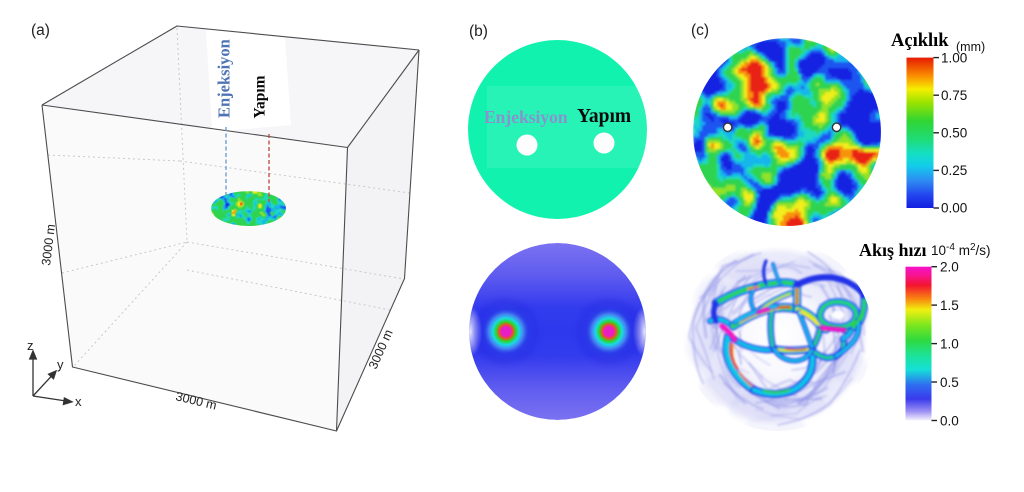  I want to click on svg-text: 10-4 m2/s), so click(961, 250).